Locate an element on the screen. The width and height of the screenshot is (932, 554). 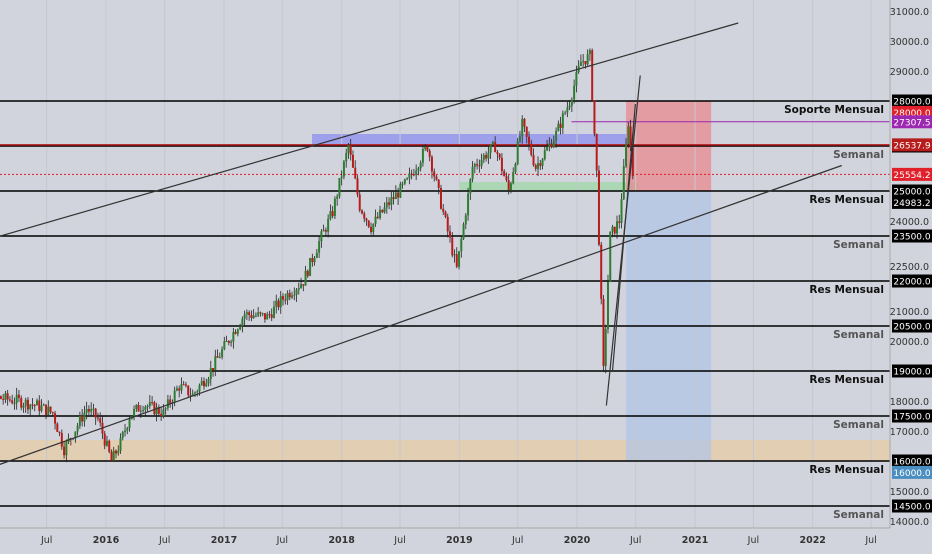
purple-zone is located at coordinates (472, 139).